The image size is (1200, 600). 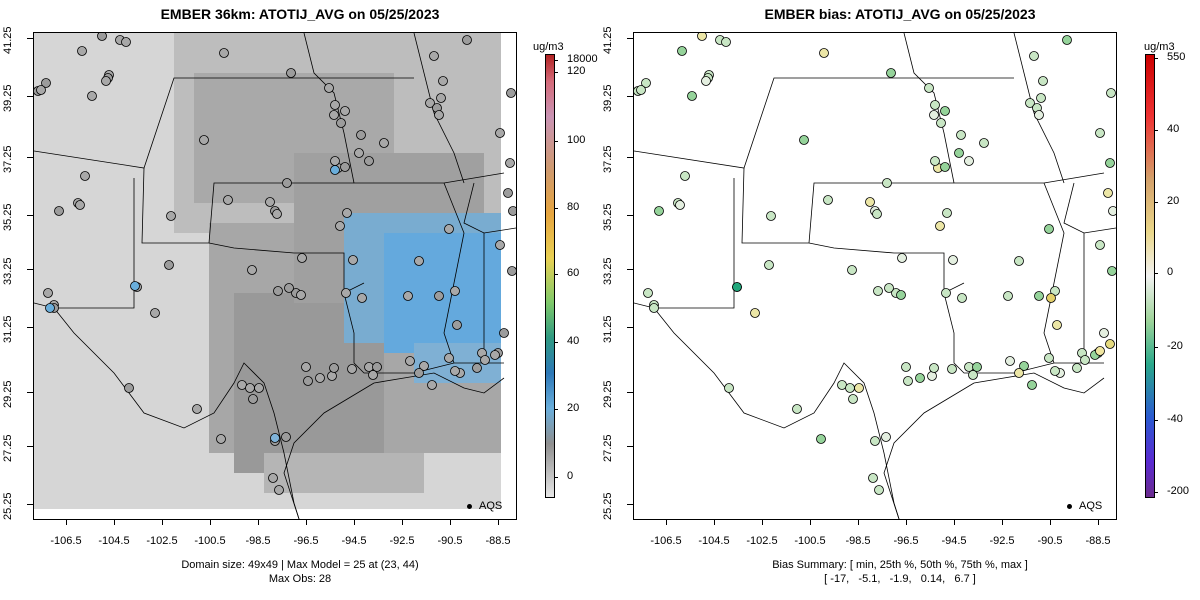 What do you see at coordinates (900, 579) in the screenshot?
I see `bias-summary-values: [ -17, -5.1, -1.9, 0.14, 6.7 ]` at bounding box center [900, 579].